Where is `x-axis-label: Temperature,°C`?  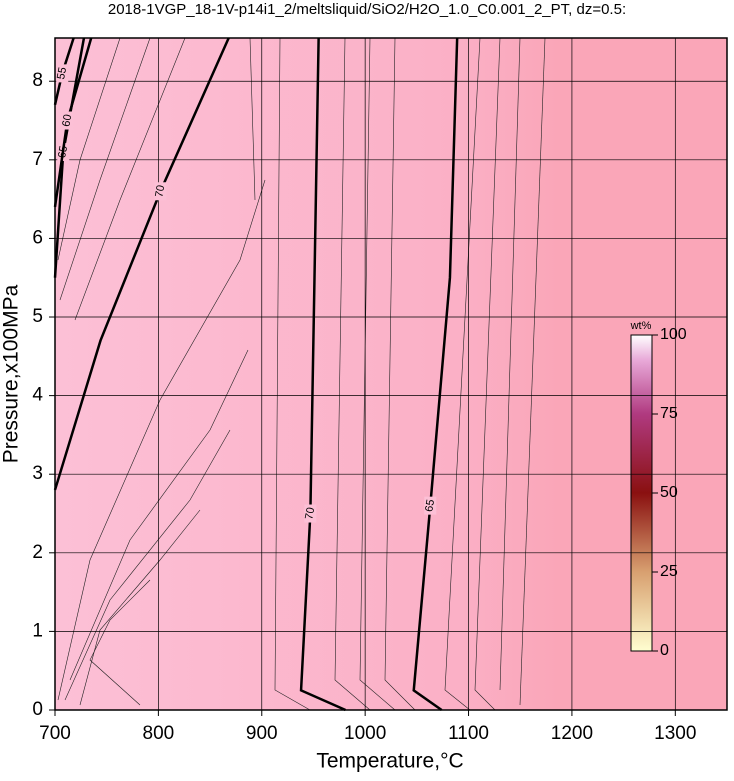 x-axis-label: Temperature,°C is located at coordinates (389, 761).